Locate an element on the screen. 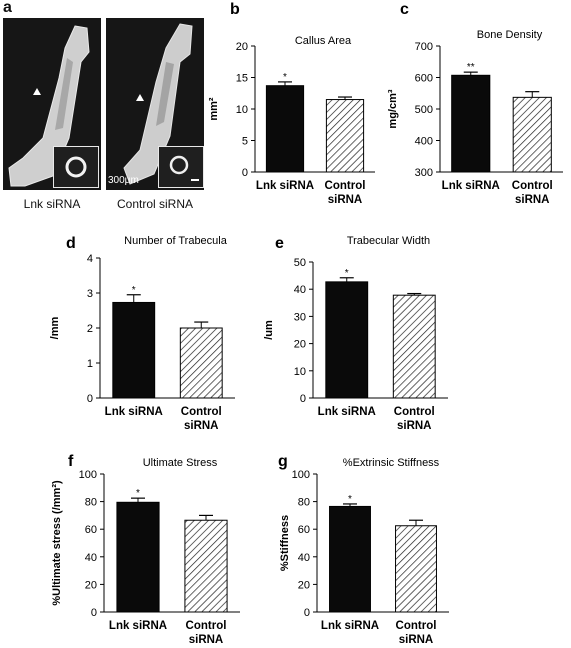 The image size is (571, 648). y-tick-label-e: 40 is located at coordinates (300, 290).